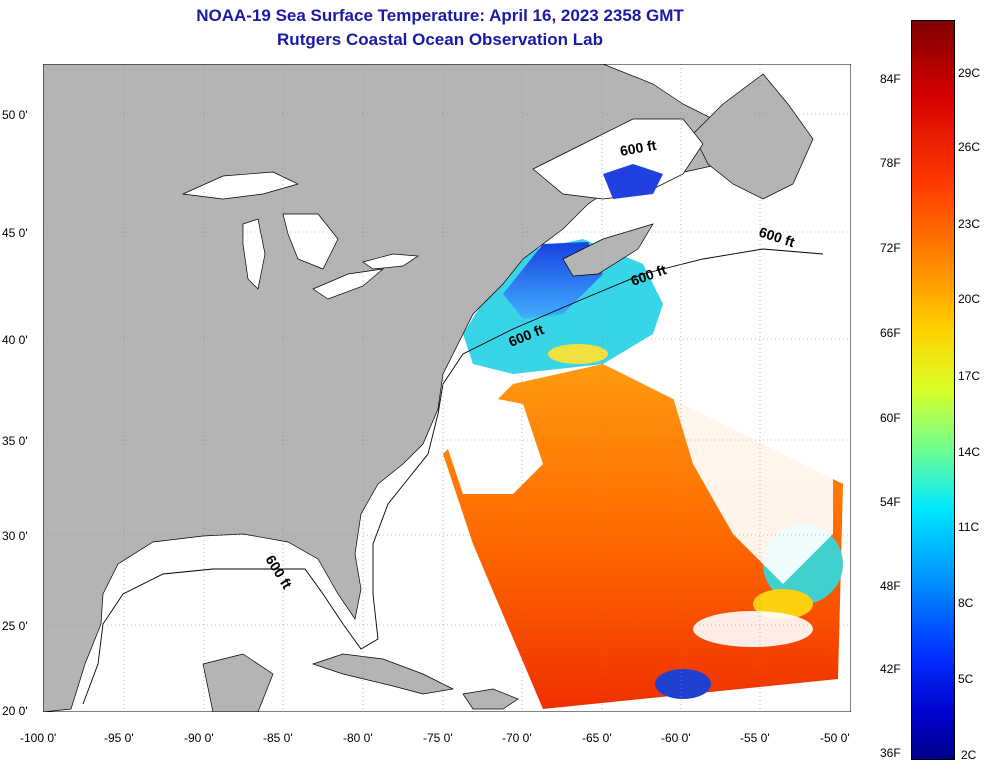  What do you see at coordinates (358, 738) in the screenshot?
I see `lon-label-80: -80 0'` at bounding box center [358, 738].